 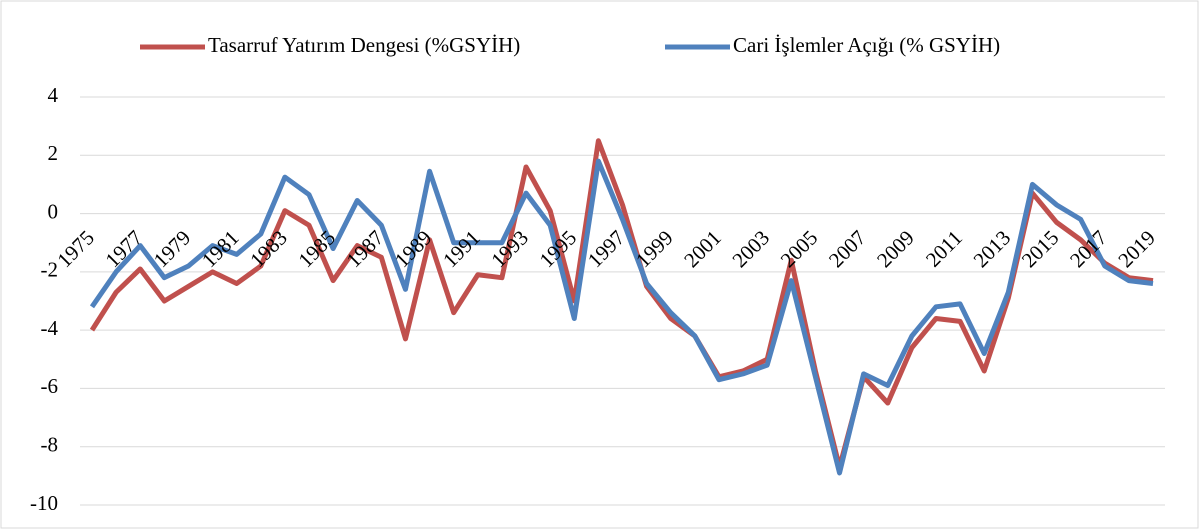 I want to click on y-tick-label: -10, so click(x=44, y=503).